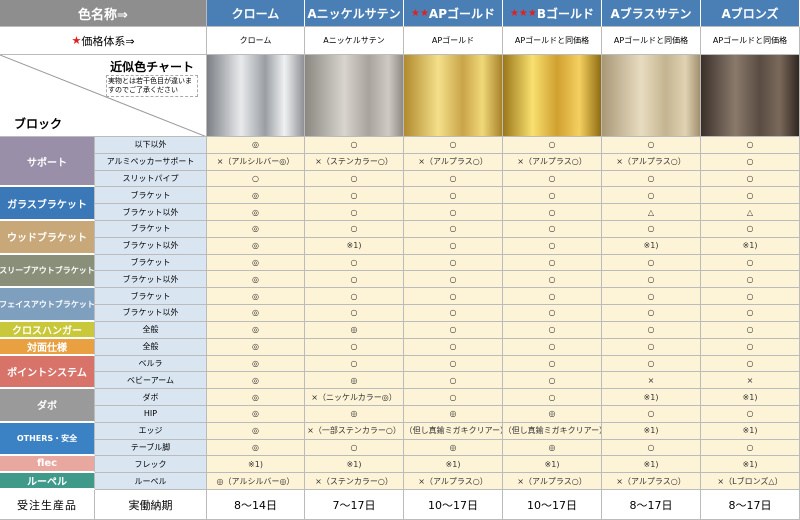 The height and width of the screenshot is (520, 800). What do you see at coordinates (354, 397) in the screenshot?
I see `status-cell: ×（ニッケルカラー◎）` at bounding box center [354, 397].